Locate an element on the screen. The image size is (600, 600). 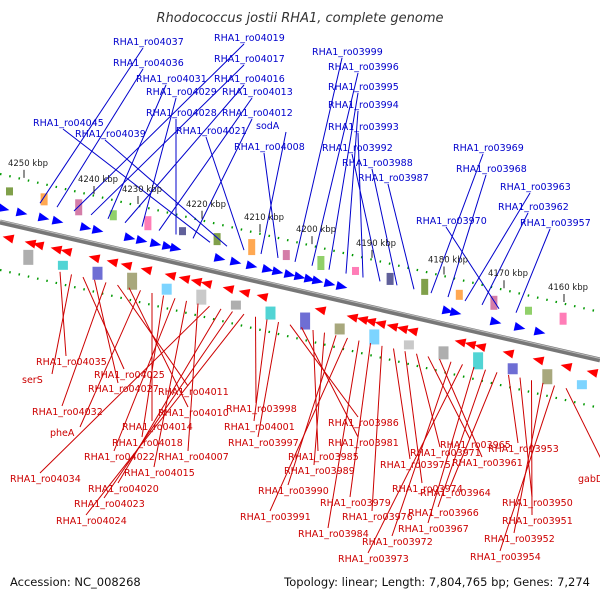
bottom-gene-label: serS is located at coordinates (32, 380).